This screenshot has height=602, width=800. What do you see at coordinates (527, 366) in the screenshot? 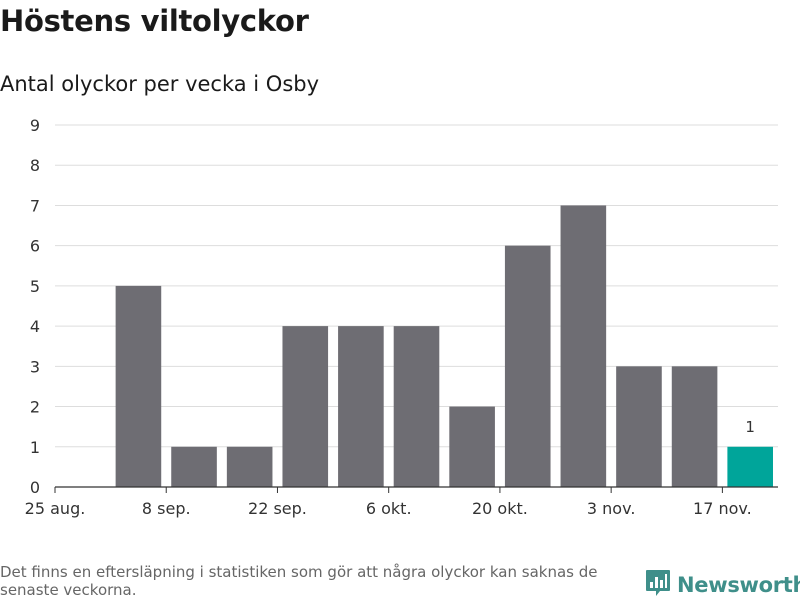
I see `bar-20-okt` at bounding box center [527, 366].